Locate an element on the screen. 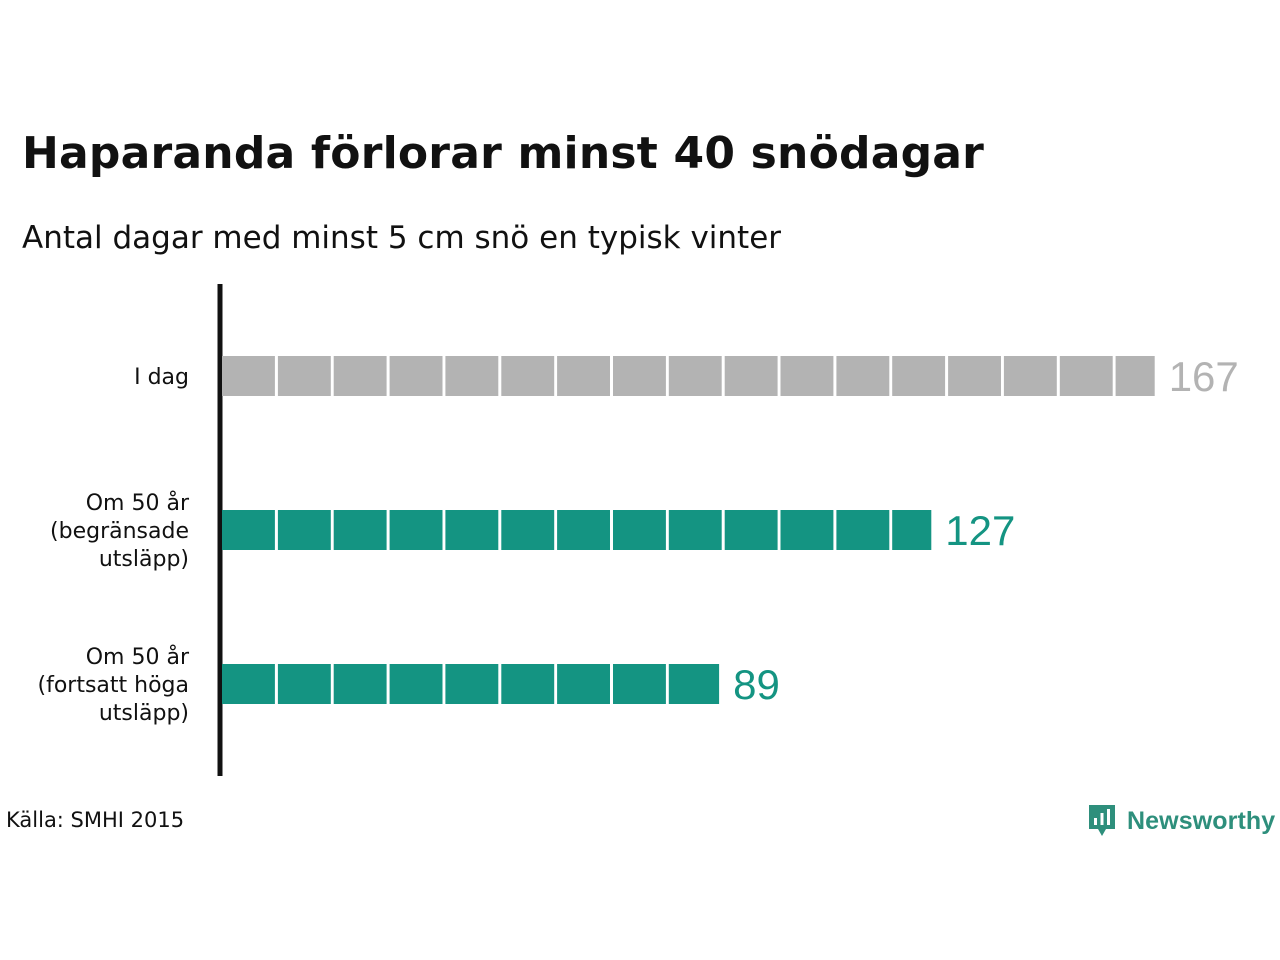 The height and width of the screenshot is (960, 1280). category-label-1-line-0: Om 50 år is located at coordinates (138, 503).